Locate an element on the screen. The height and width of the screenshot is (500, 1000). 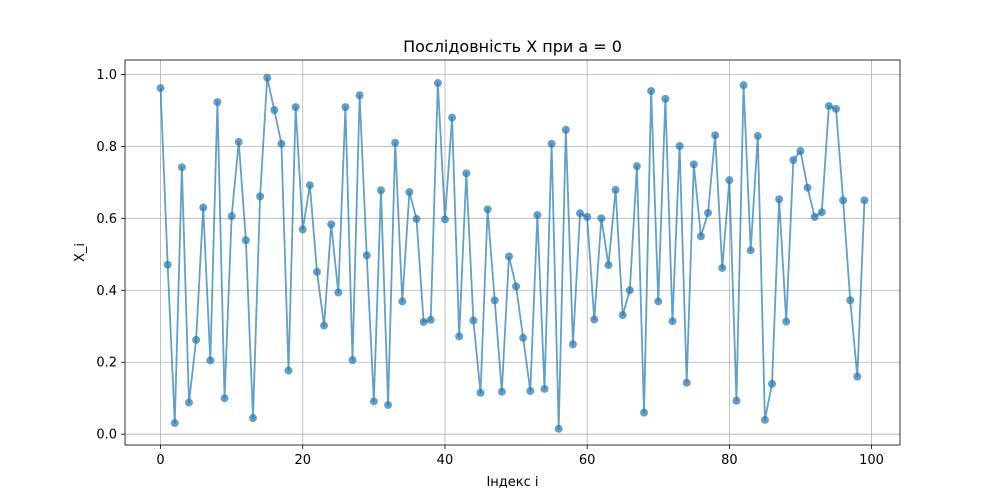
chart-title: Послідовність X при a = 0 is located at coordinates (512, 46).